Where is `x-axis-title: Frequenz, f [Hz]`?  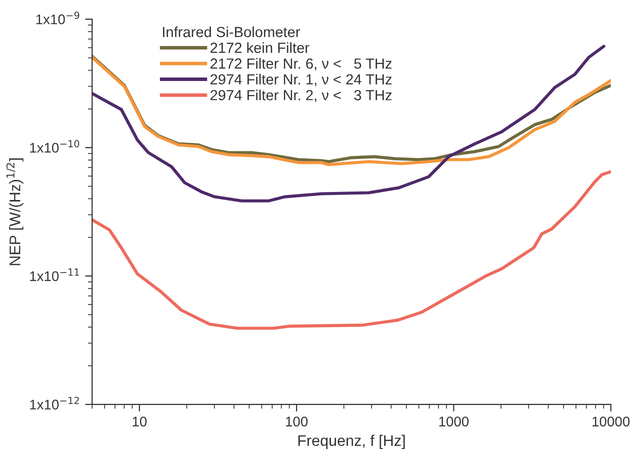 x-axis-title: Frequenz, f [Hz] is located at coordinates (351, 441).